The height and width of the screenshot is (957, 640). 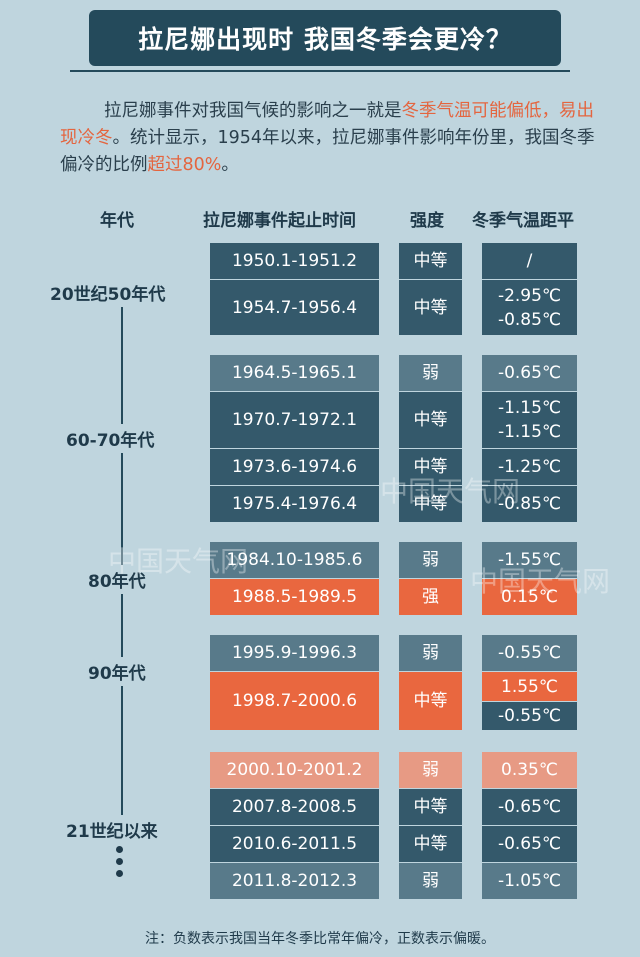 What do you see at coordinates (294, 653) in the screenshot?
I see `period-cell: 1995.9-1996.3` at bounding box center [294, 653].